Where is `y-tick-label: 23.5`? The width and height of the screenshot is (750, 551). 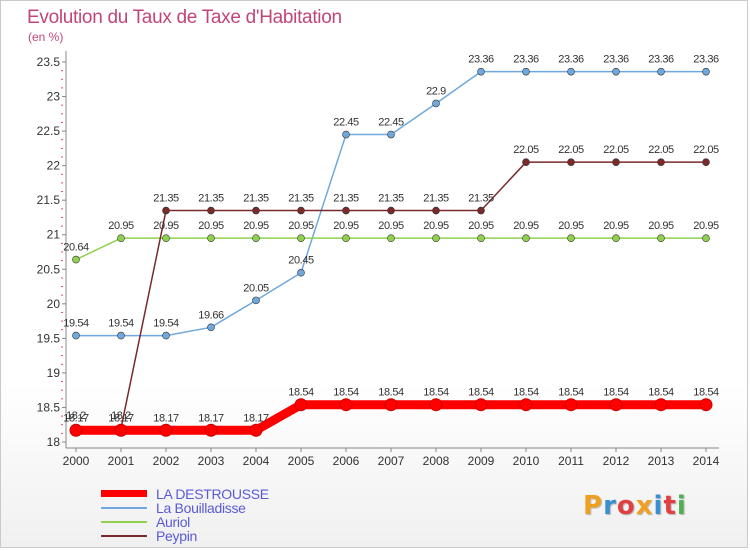
y-tick-label: 23.5 is located at coordinates (49, 62).